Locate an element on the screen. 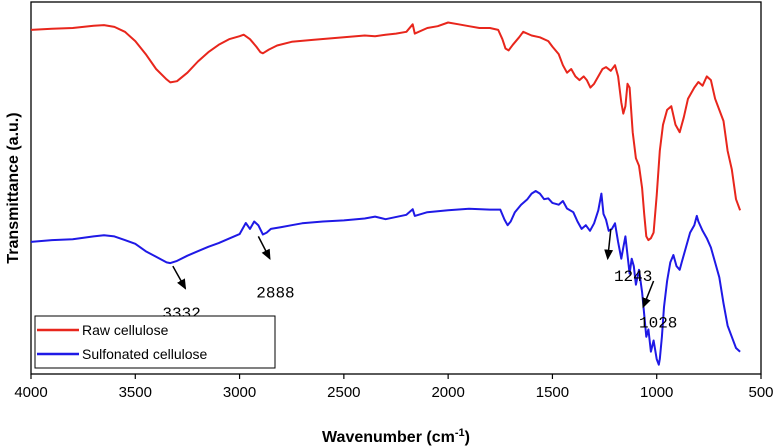  annotation-label-1243: 1243 is located at coordinates (633, 277).